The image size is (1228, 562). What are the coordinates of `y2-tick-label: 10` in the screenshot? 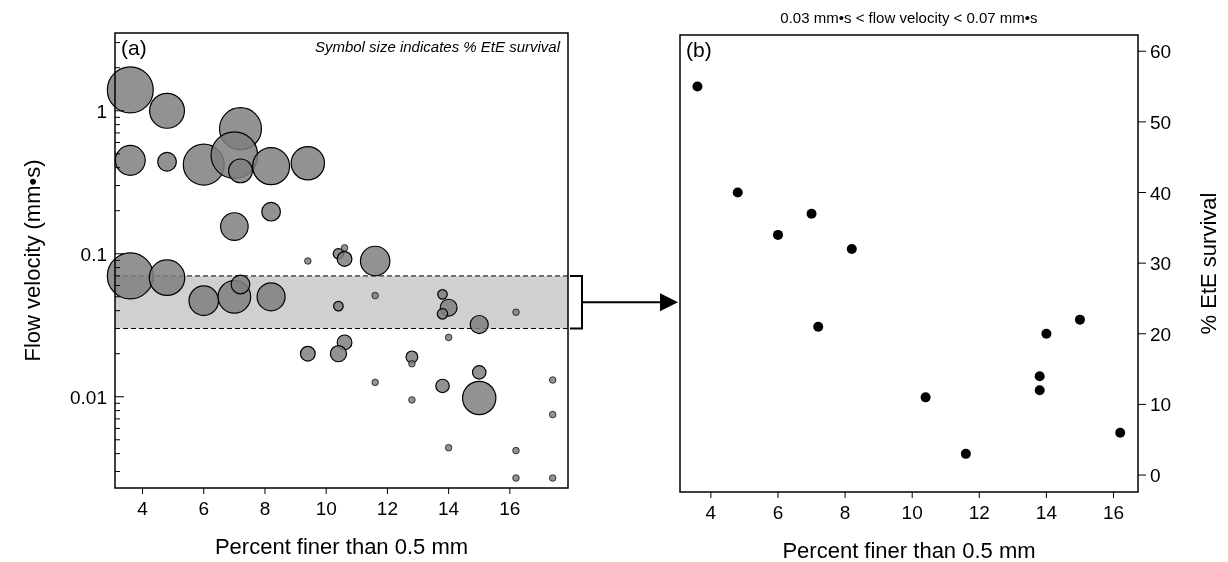 It's located at (1161, 405).